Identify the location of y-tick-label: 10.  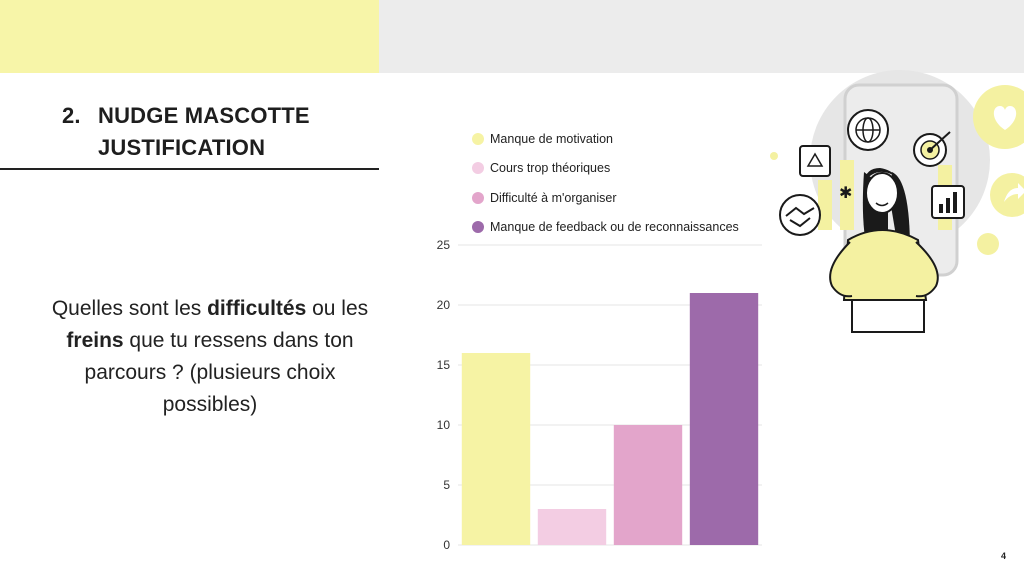
(444, 425).